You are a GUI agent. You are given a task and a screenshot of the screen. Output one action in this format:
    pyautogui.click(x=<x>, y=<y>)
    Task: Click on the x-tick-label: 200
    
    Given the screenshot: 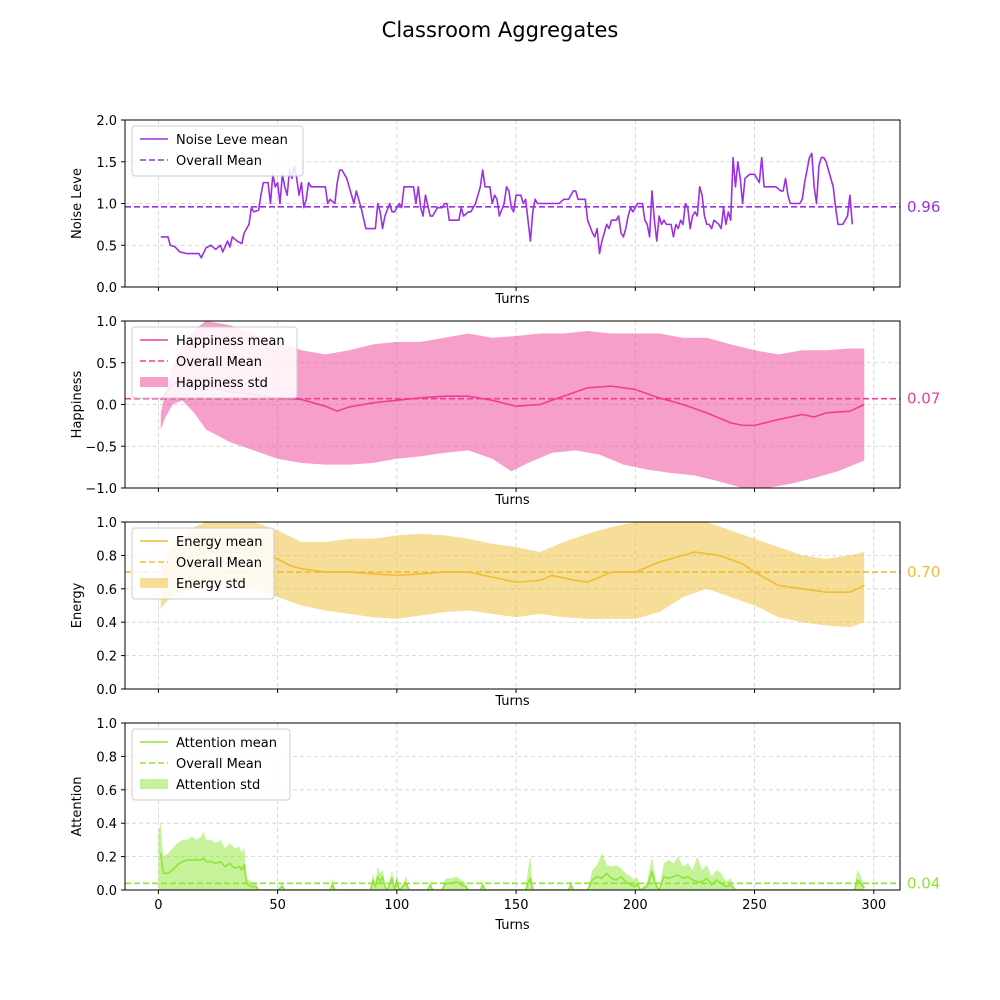 What is the action you would take?
    pyautogui.click(x=635, y=905)
    